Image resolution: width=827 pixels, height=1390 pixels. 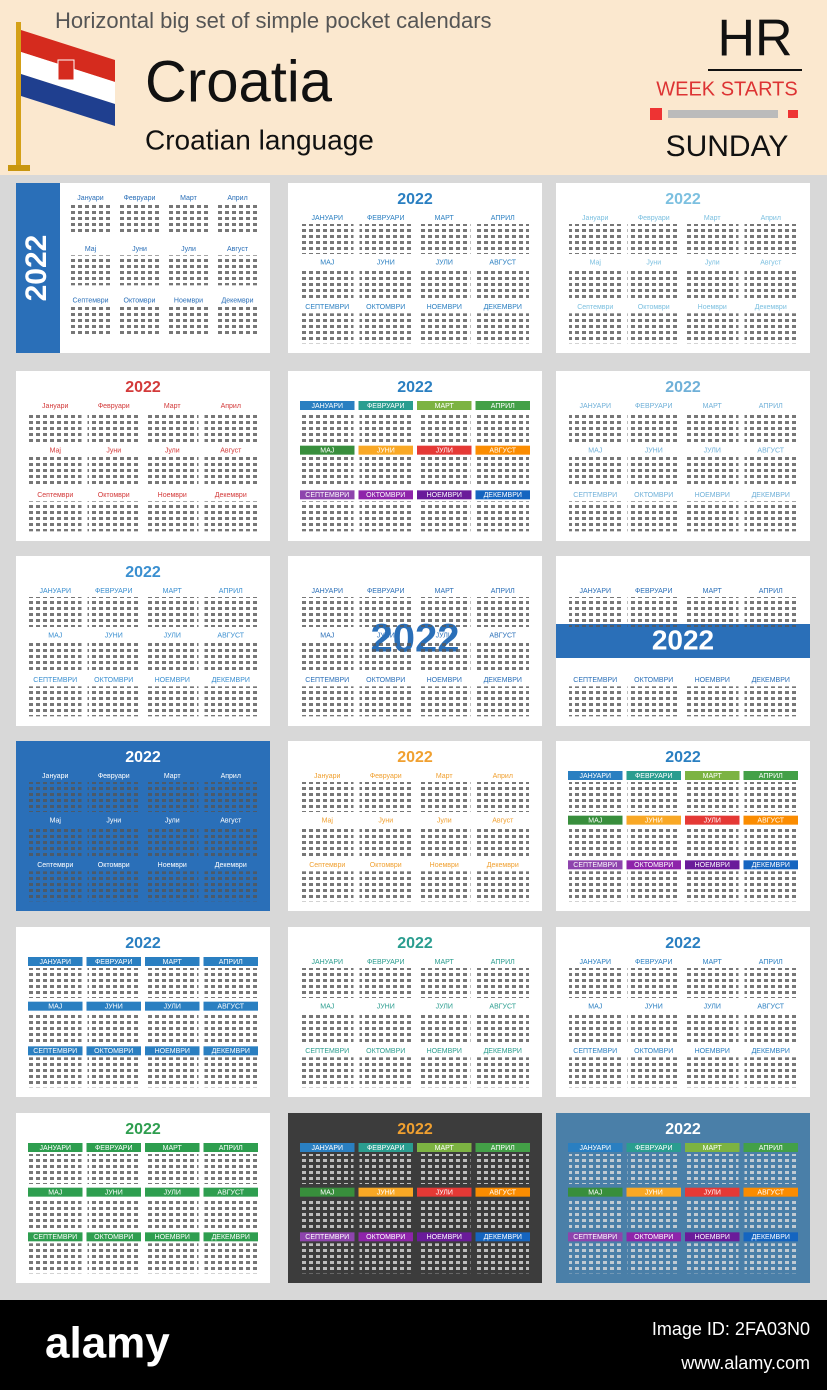 I want to click on month-name: Јануари, so click(x=327, y=776).